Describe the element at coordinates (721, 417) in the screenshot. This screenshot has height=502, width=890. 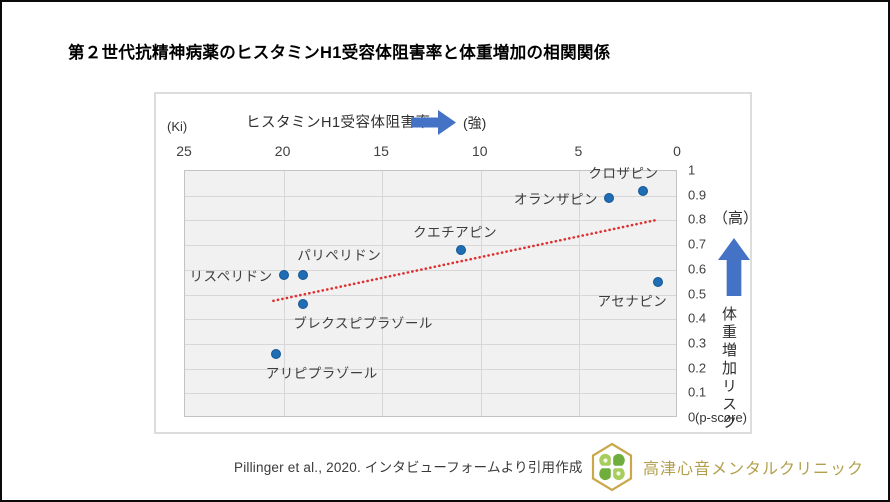
I see `y-axis-unit-label: (p-score)` at that location.